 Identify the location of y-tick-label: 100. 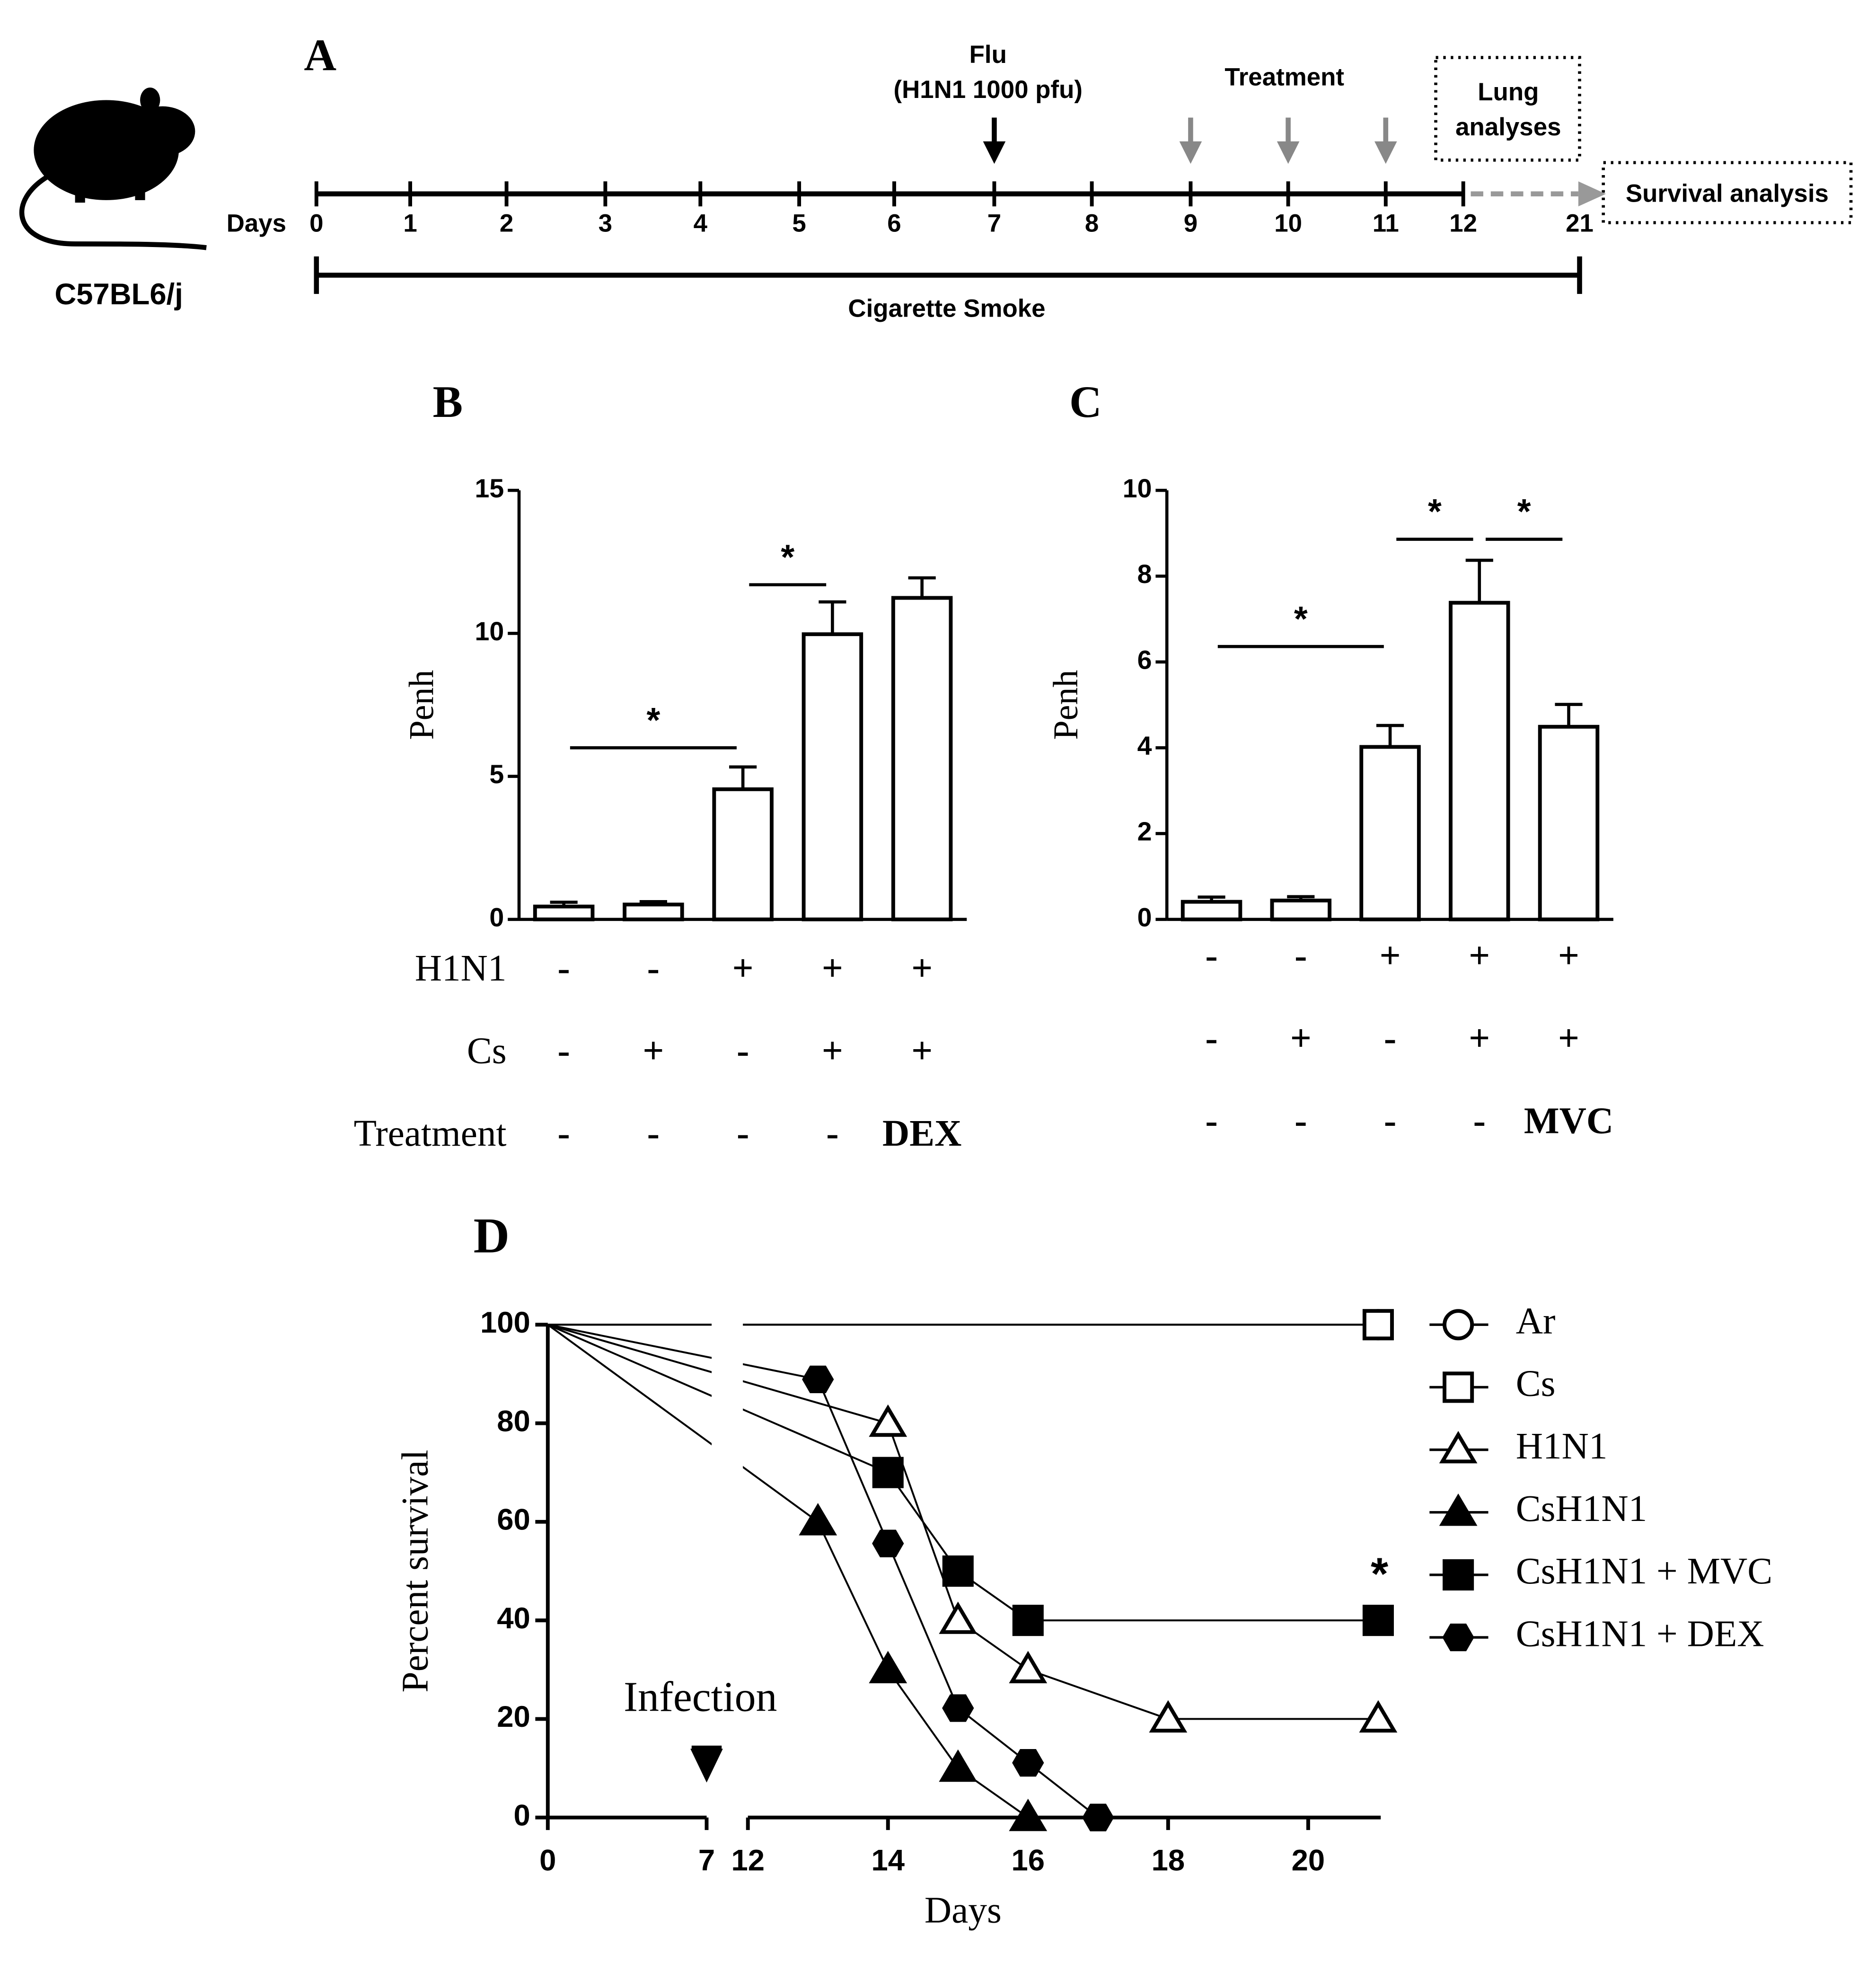
(505, 1323).